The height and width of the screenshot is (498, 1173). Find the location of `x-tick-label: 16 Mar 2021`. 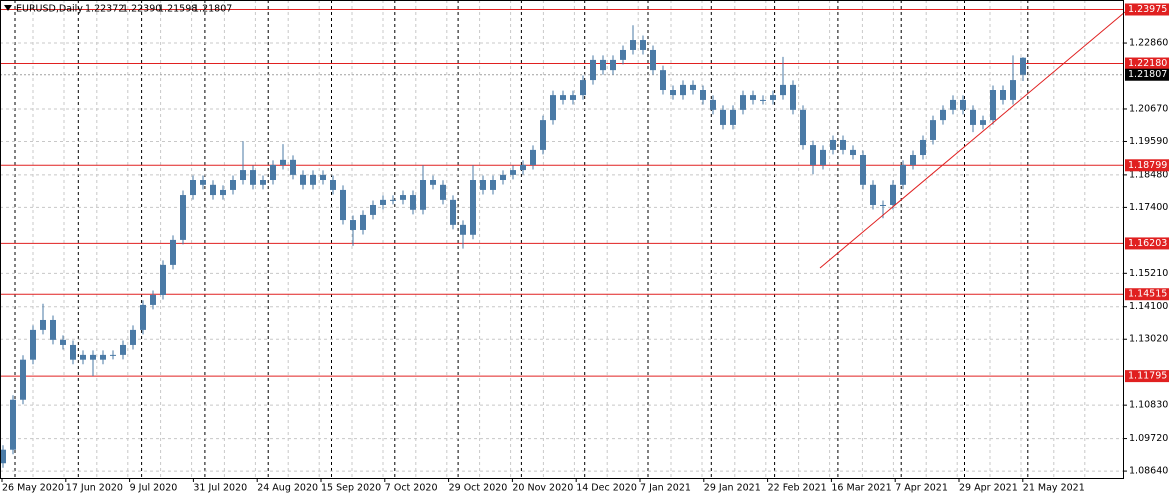

x-tick-label: 16 Mar 2021 is located at coordinates (861, 488).